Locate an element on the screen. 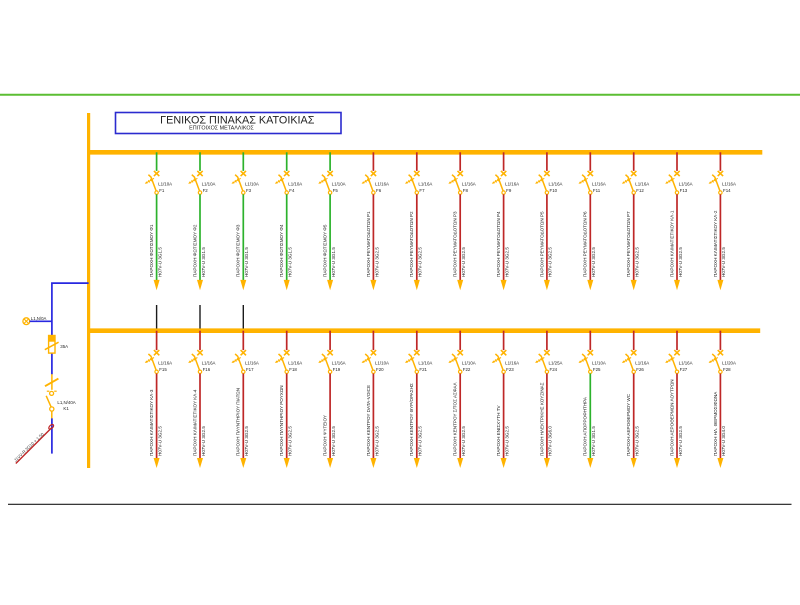  svg-text: ΠΑΡΟΧΗ ΚΕΝΤΡΟΥ ΘΥΡ/ΟΡΑΣΗΣ is located at coordinates (411, 419).